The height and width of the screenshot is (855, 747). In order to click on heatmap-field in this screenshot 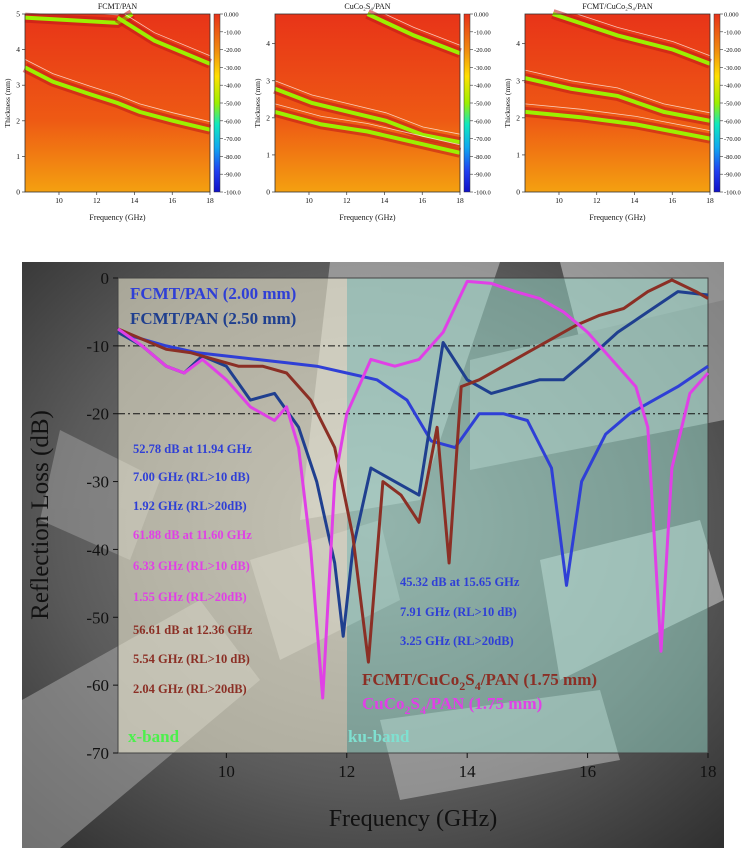, I will do `click(617, 103)`.